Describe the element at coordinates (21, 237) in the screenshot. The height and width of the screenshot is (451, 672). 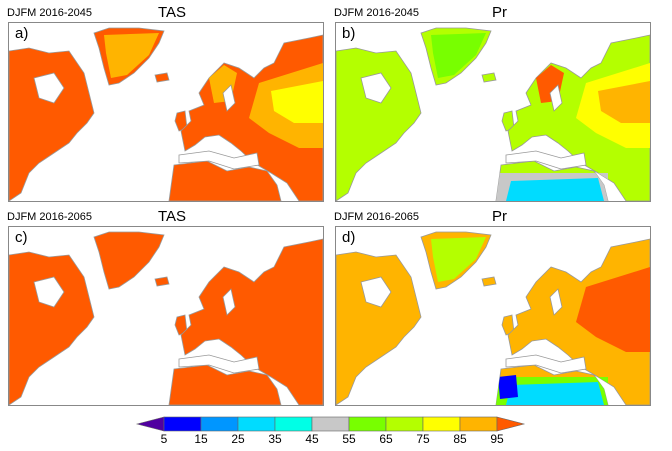
I see `panel-label: c)` at that location.